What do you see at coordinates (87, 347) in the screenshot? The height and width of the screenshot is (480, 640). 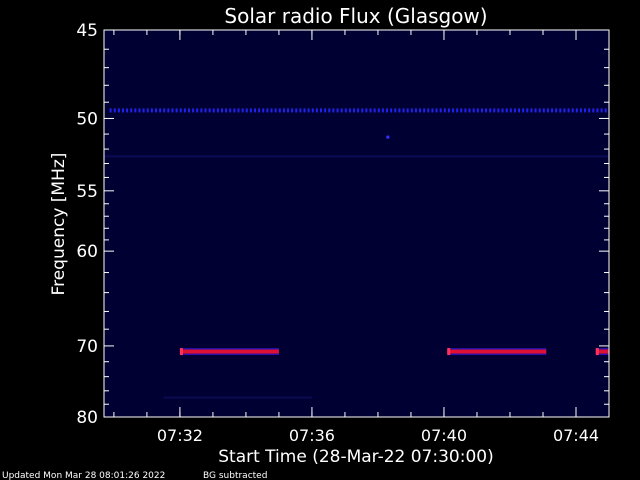 I see `y-tick-label: 70` at bounding box center [87, 347].